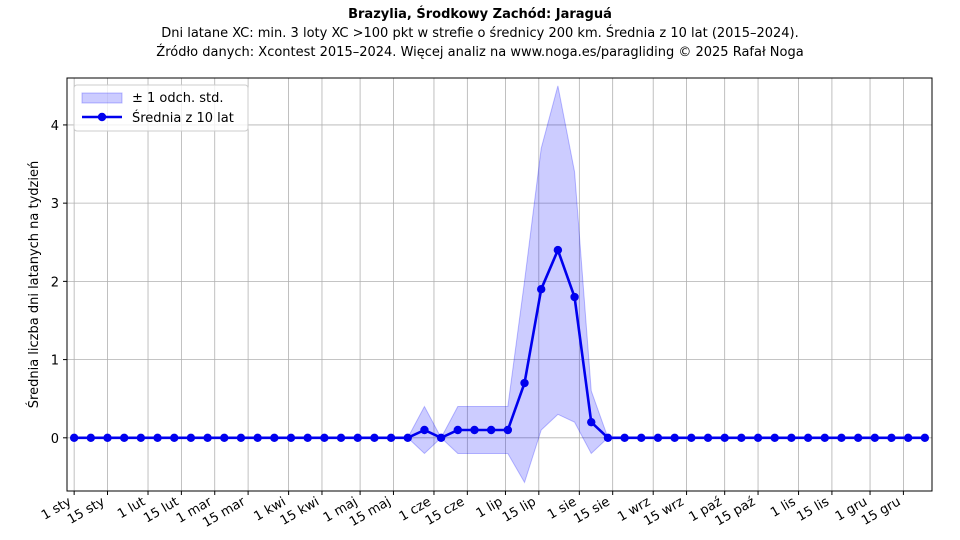 The width and height of the screenshot is (960, 540). I want to click on legend-line-label: Średnia z 10 lat, so click(183, 118).